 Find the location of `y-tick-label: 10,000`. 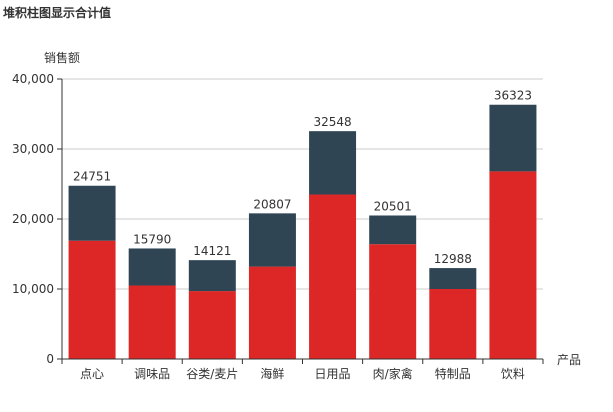

y-tick-label: 10,000 is located at coordinates (33, 289).